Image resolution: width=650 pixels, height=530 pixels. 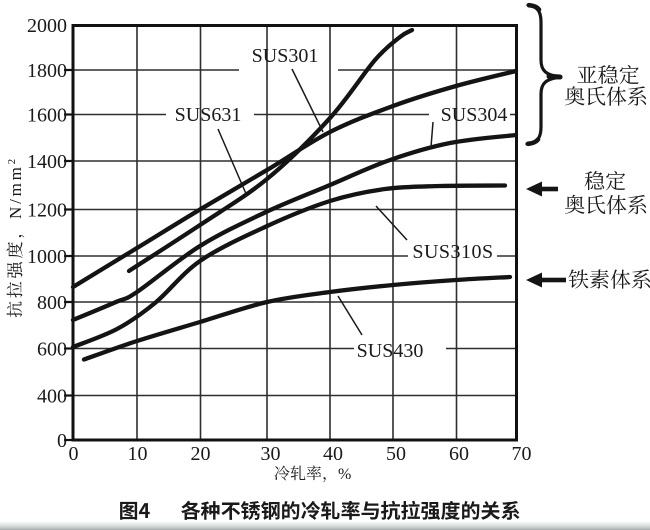 What do you see at coordinates (459, 454) in the screenshot?
I see `svg-text: 60` at bounding box center [459, 454].